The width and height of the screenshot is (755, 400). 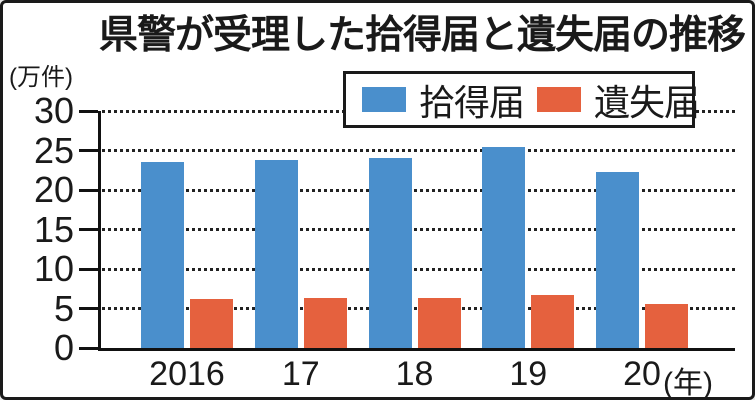 I want to click on legend-label: 遺失届, so click(x=647, y=102).